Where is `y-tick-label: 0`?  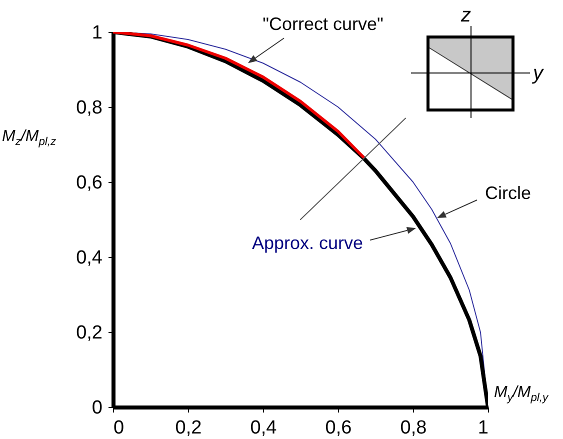 y-tick-label: 0 is located at coordinates (97, 408).